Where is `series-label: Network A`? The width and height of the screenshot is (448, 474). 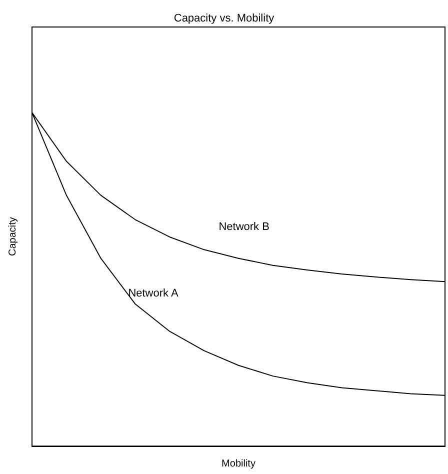 series-label: Network A is located at coordinates (153, 294).